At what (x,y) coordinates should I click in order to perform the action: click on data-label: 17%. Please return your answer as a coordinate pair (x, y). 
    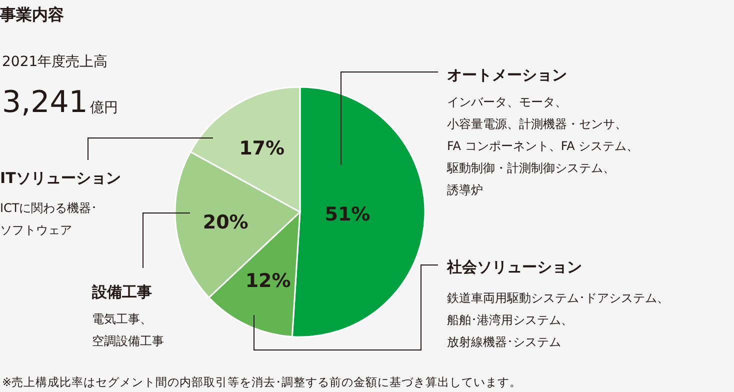
    Looking at the image, I should click on (262, 148).